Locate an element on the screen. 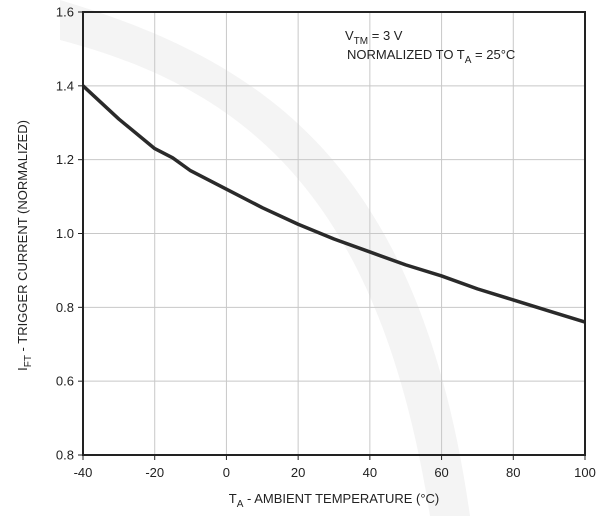  annotation-sub: TM is located at coordinates (361, 41).